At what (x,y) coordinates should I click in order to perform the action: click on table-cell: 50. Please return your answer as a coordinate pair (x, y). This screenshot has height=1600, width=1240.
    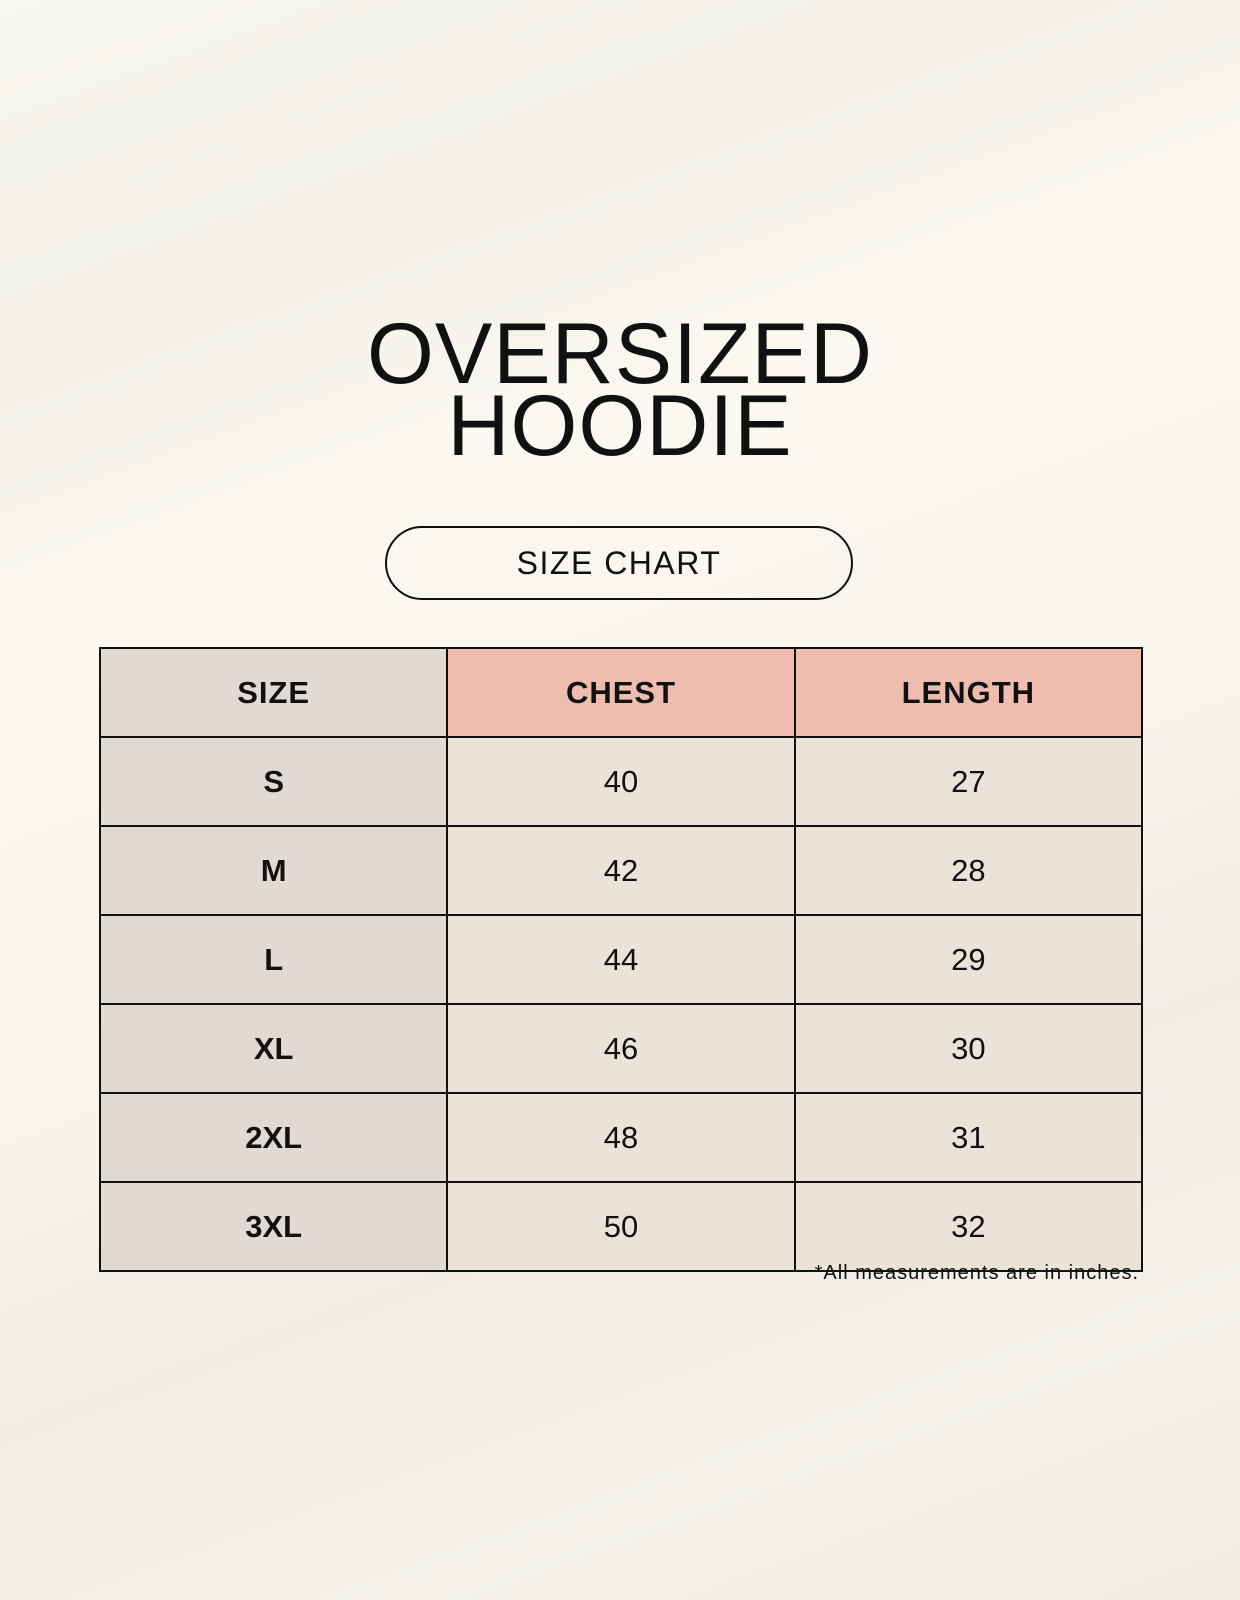
    Looking at the image, I should click on (621, 1226).